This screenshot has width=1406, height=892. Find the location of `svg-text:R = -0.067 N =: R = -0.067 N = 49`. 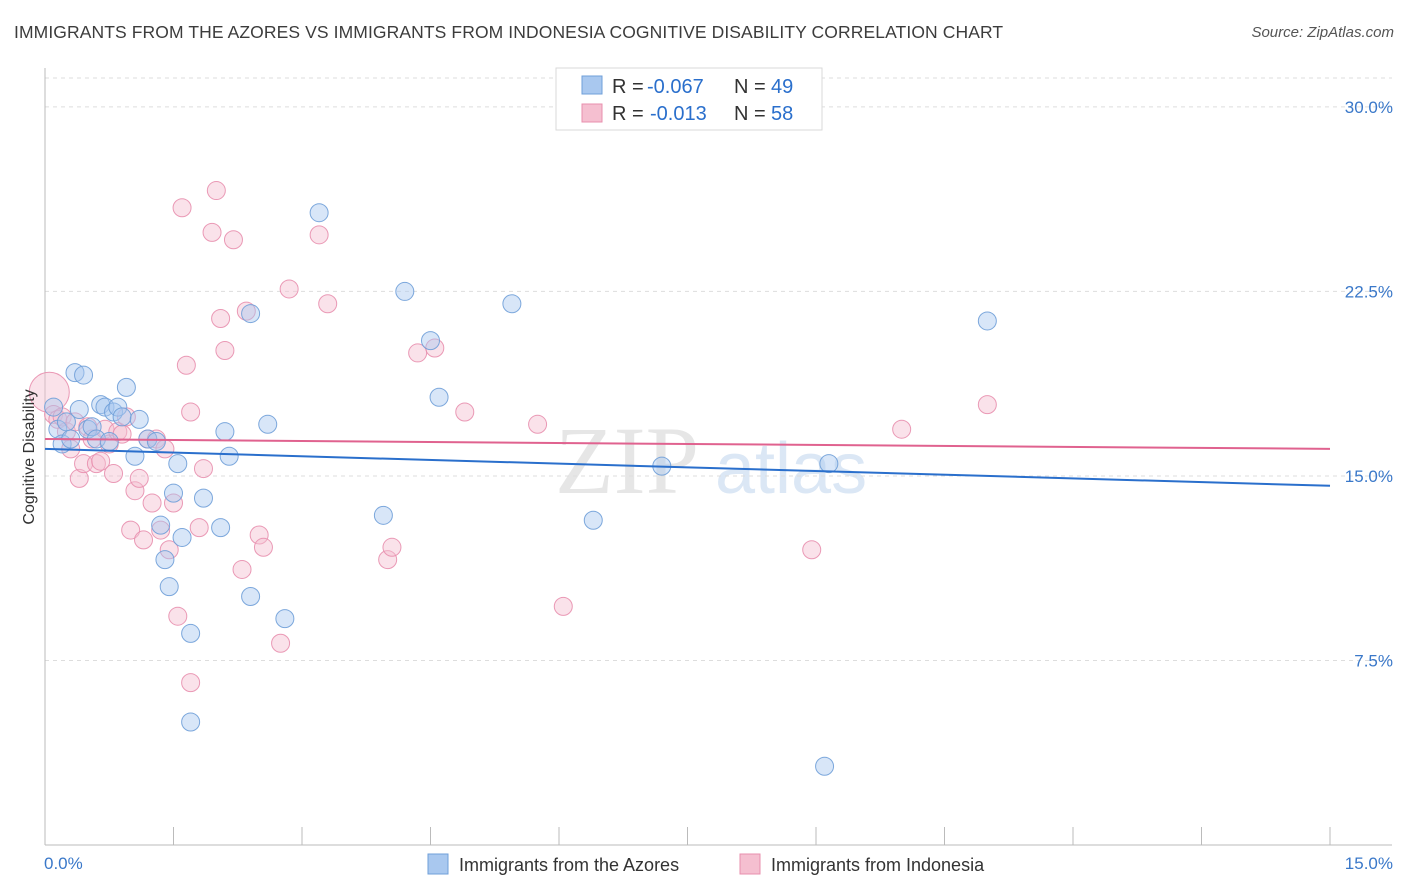

svg-text:R = -0.067 N =: R = -0.067 N = 49 is located at coordinates (702, 87).